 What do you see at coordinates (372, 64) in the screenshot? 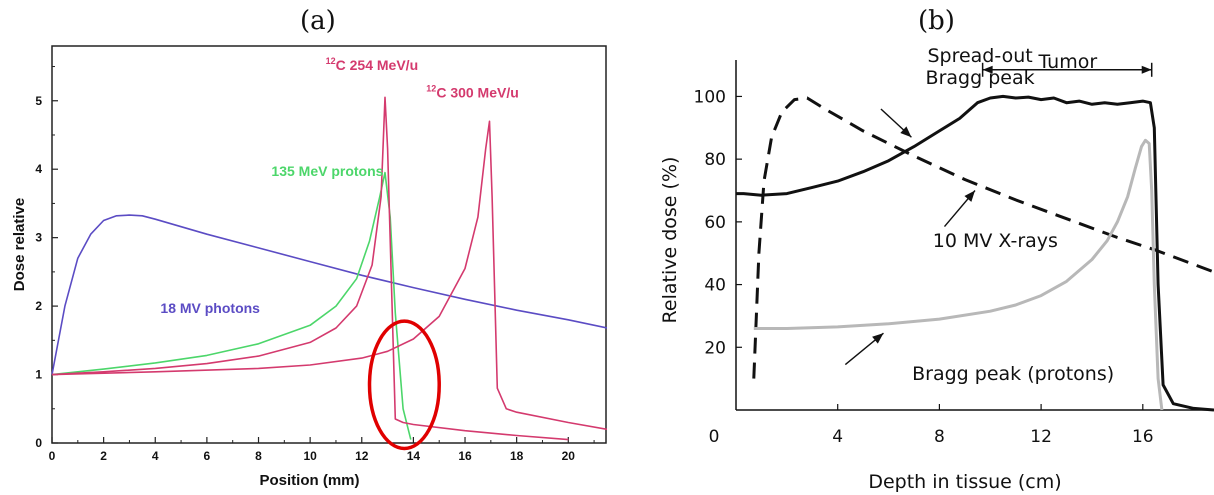
I see `annotation-12c-254-mev-u: 12C 254 MeV/u` at bounding box center [372, 64].